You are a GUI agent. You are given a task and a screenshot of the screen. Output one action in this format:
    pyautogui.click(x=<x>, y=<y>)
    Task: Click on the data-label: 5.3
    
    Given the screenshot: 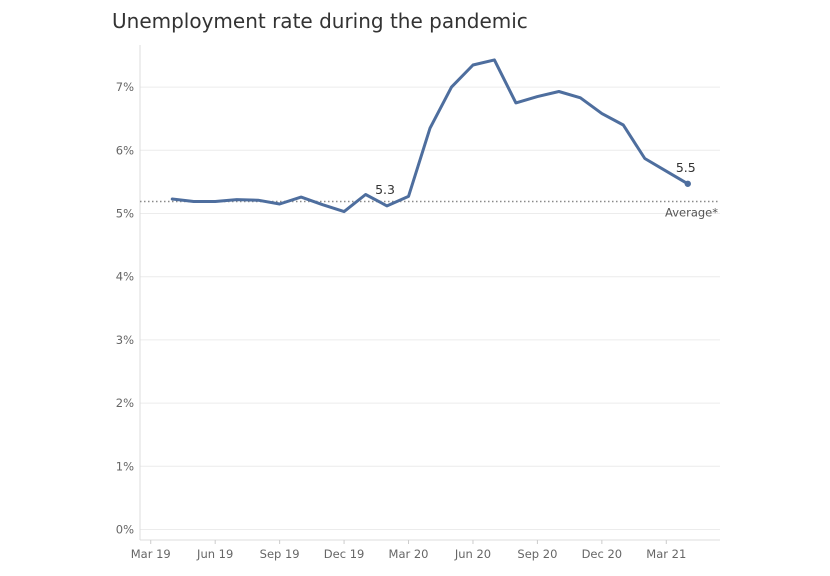 What is the action you would take?
    pyautogui.click(x=385, y=189)
    